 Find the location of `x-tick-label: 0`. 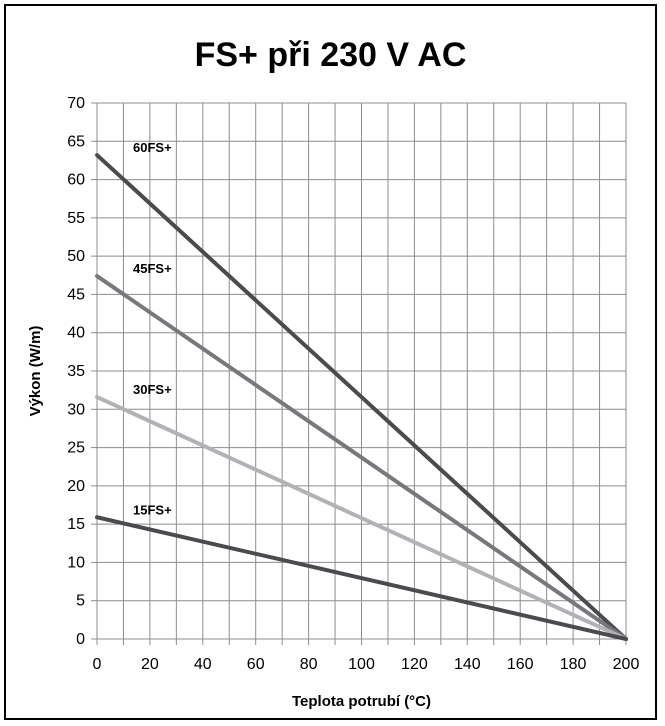

x-tick-label: 0 is located at coordinates (97, 664).